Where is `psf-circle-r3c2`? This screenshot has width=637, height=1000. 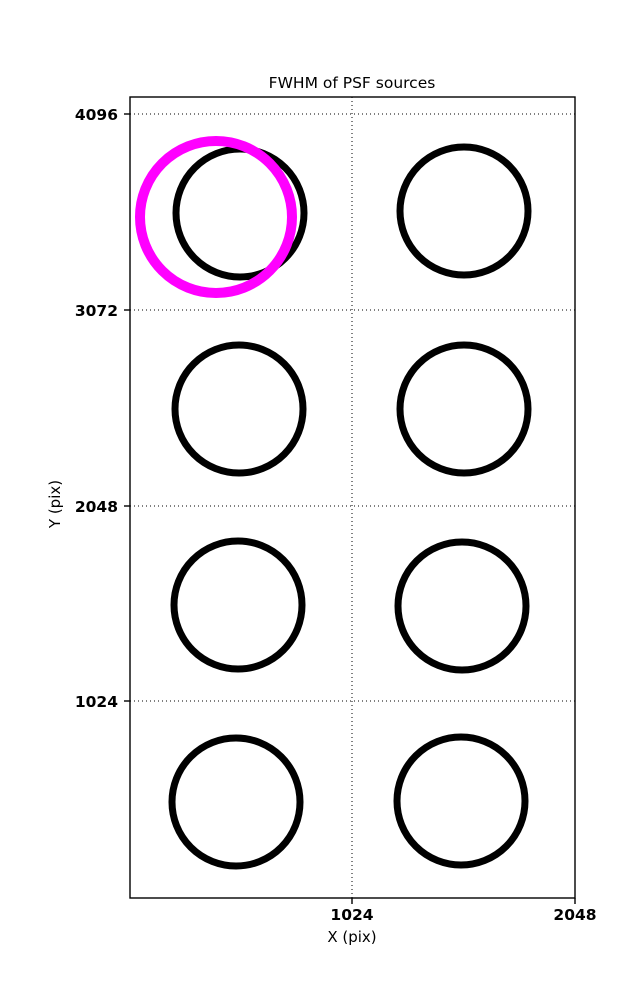 psf-circle-r3c2 is located at coordinates (462, 606).